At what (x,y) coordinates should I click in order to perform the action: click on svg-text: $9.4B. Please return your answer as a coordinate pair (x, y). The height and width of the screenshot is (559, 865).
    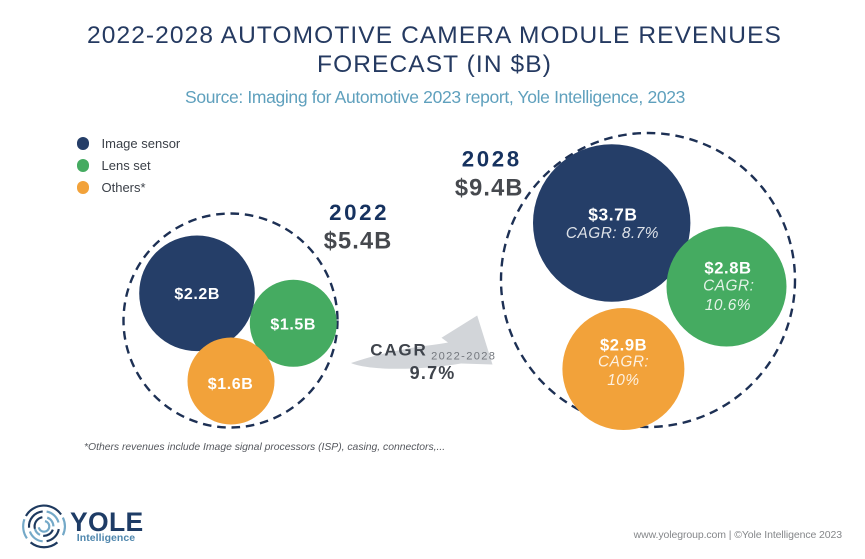
    Looking at the image, I should click on (489, 189).